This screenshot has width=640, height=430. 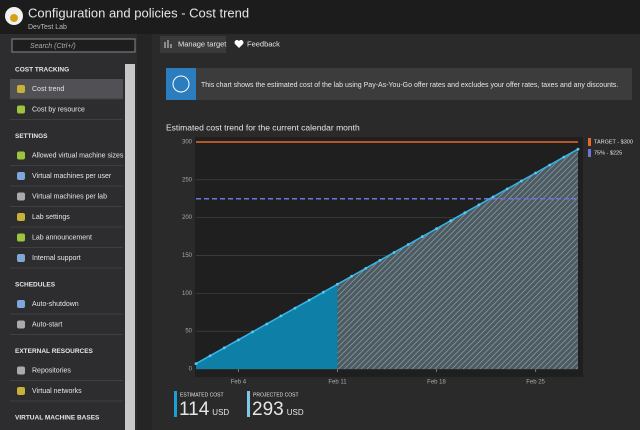 What do you see at coordinates (58, 109) in the screenshot?
I see `nav-item: Cost by resource` at bounding box center [58, 109].